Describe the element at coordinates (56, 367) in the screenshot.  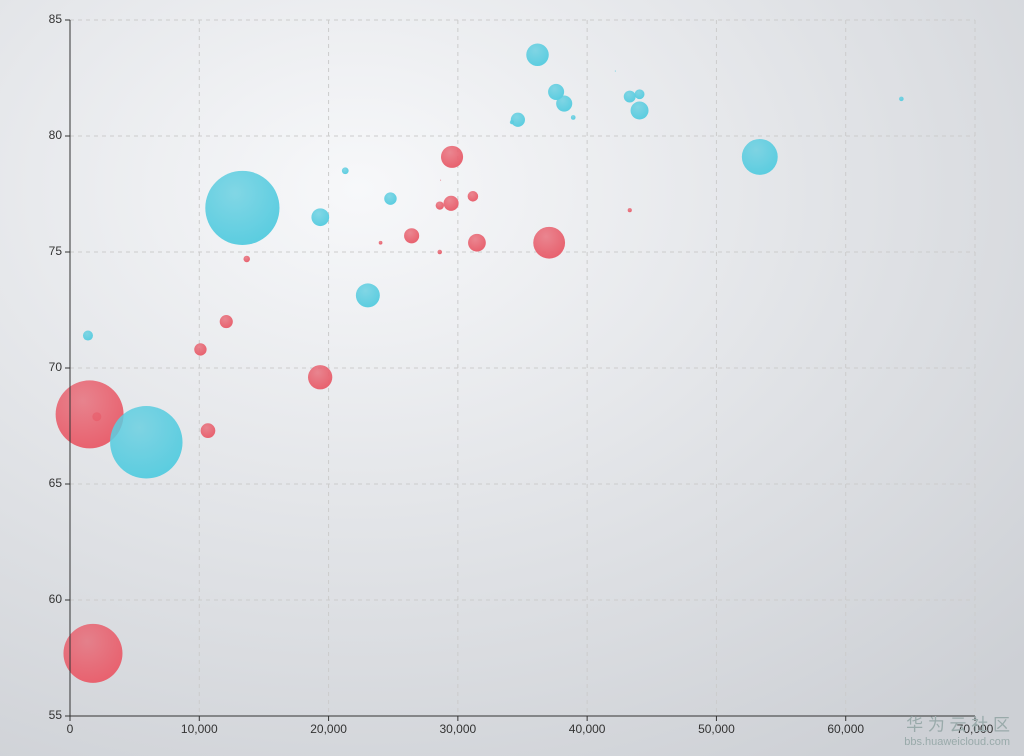
I see `y-tick-label: 70` at that location.